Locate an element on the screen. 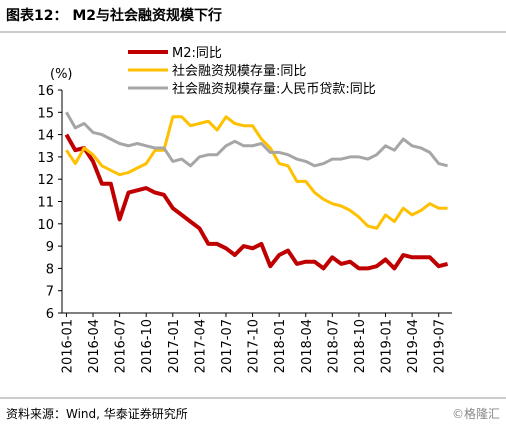 The height and width of the screenshot is (432, 506). x-tick-label: 2016-04 is located at coordinates (94, 346).